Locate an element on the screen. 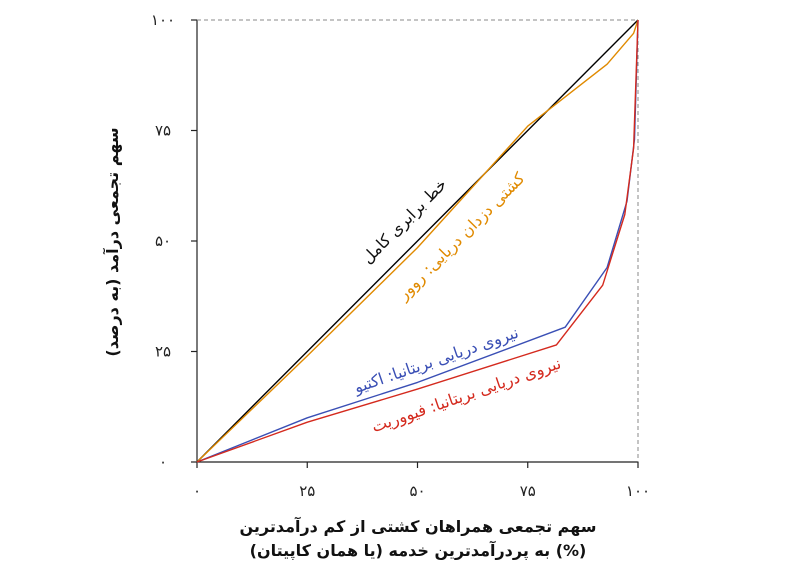 Image resolution: width=810 pixels, height=579 pixels. x-tick-label: ۱۰۰ is located at coordinates (638, 491).